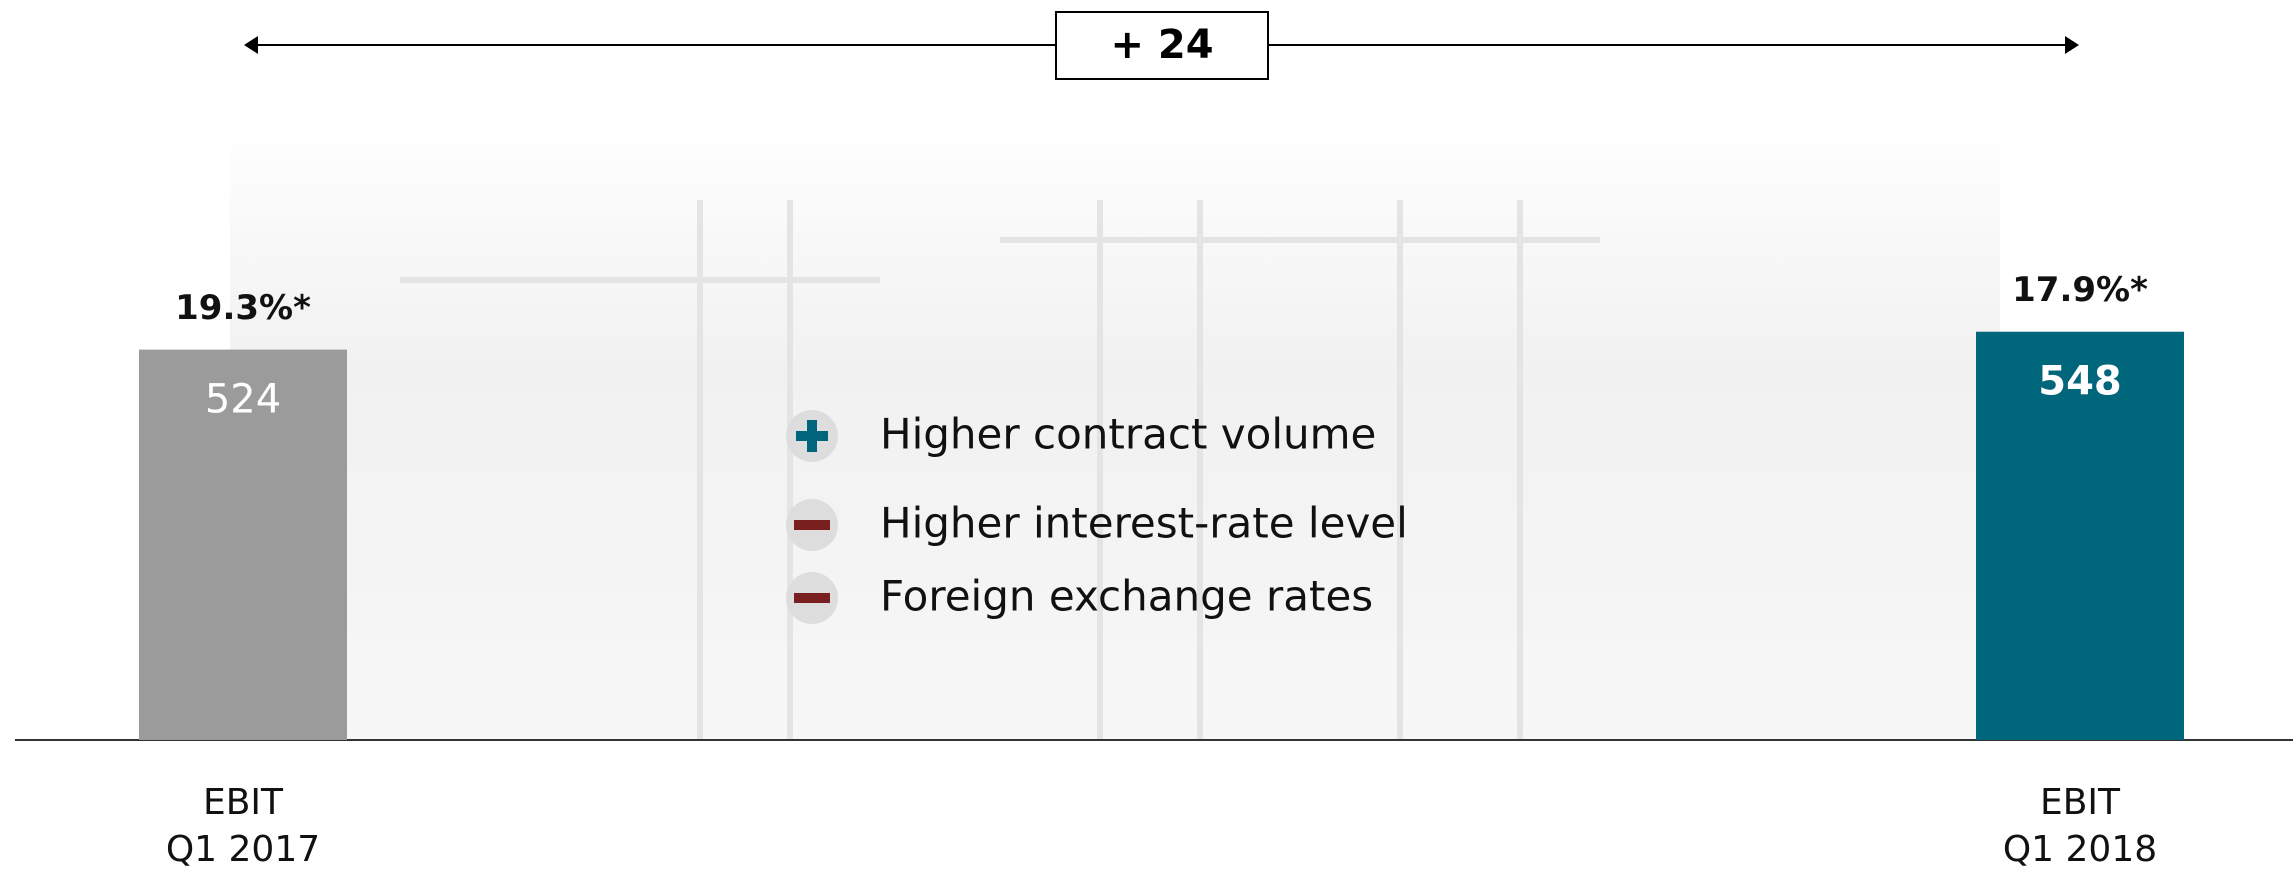  Describe the element at coordinates (243, 308) in the screenshot. I see `margin-label: 19.3%*` at that location.